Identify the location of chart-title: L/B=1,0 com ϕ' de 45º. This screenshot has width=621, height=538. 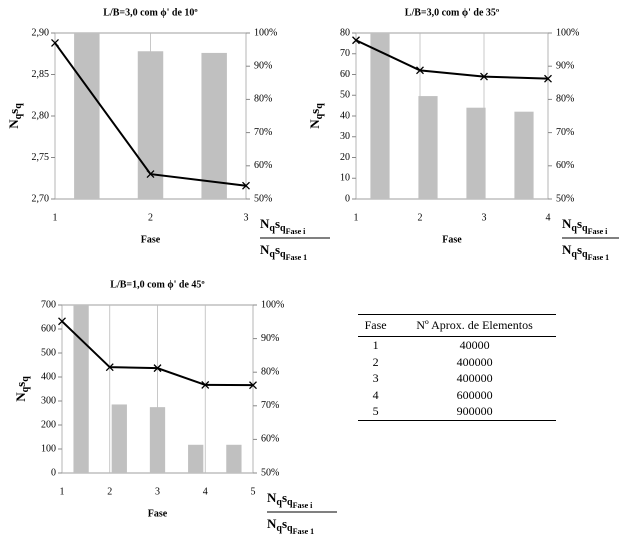
(157, 284).